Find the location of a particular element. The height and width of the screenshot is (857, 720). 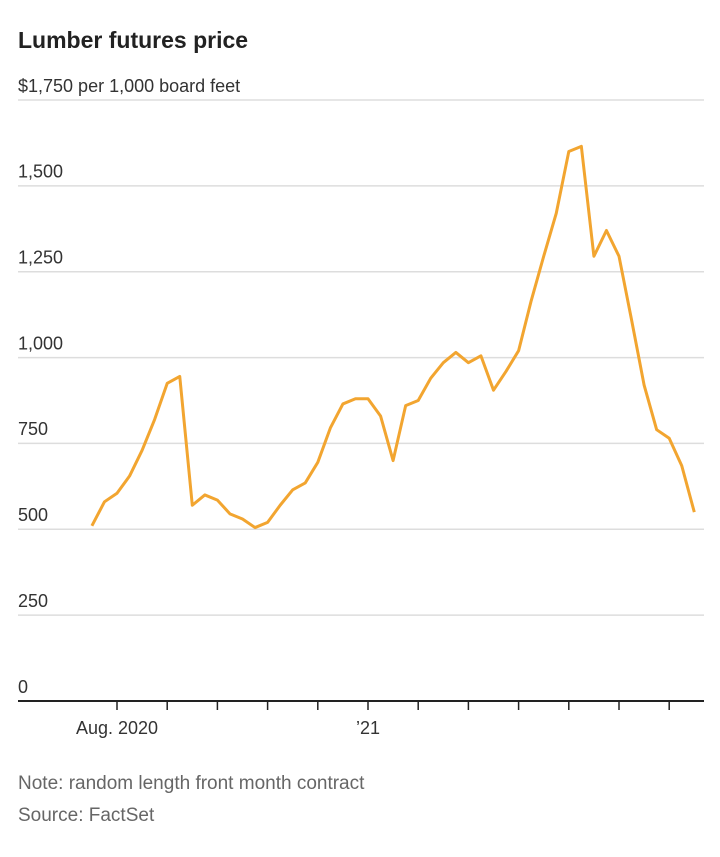

x-tick-label: Aug. 2020 is located at coordinates (117, 728).